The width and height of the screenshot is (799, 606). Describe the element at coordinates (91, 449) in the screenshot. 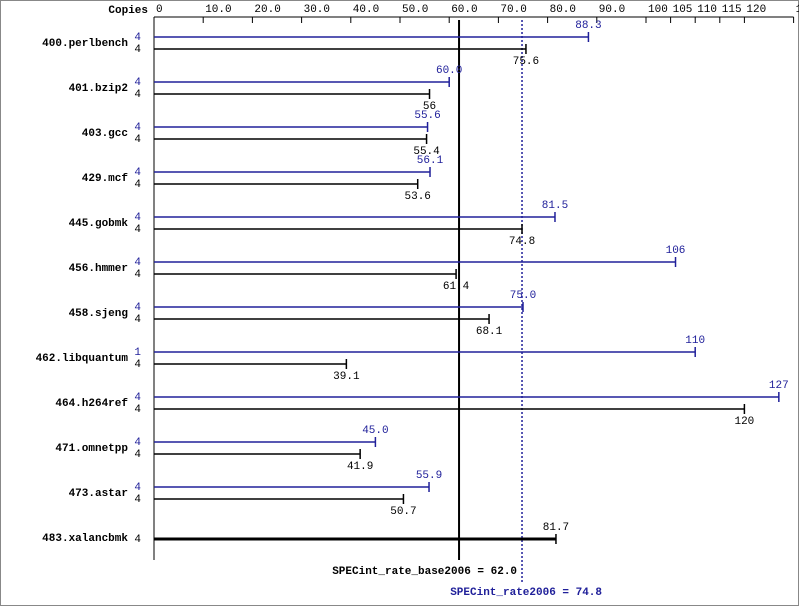

I see `benchmark-label: 471.omnetpp` at that location.